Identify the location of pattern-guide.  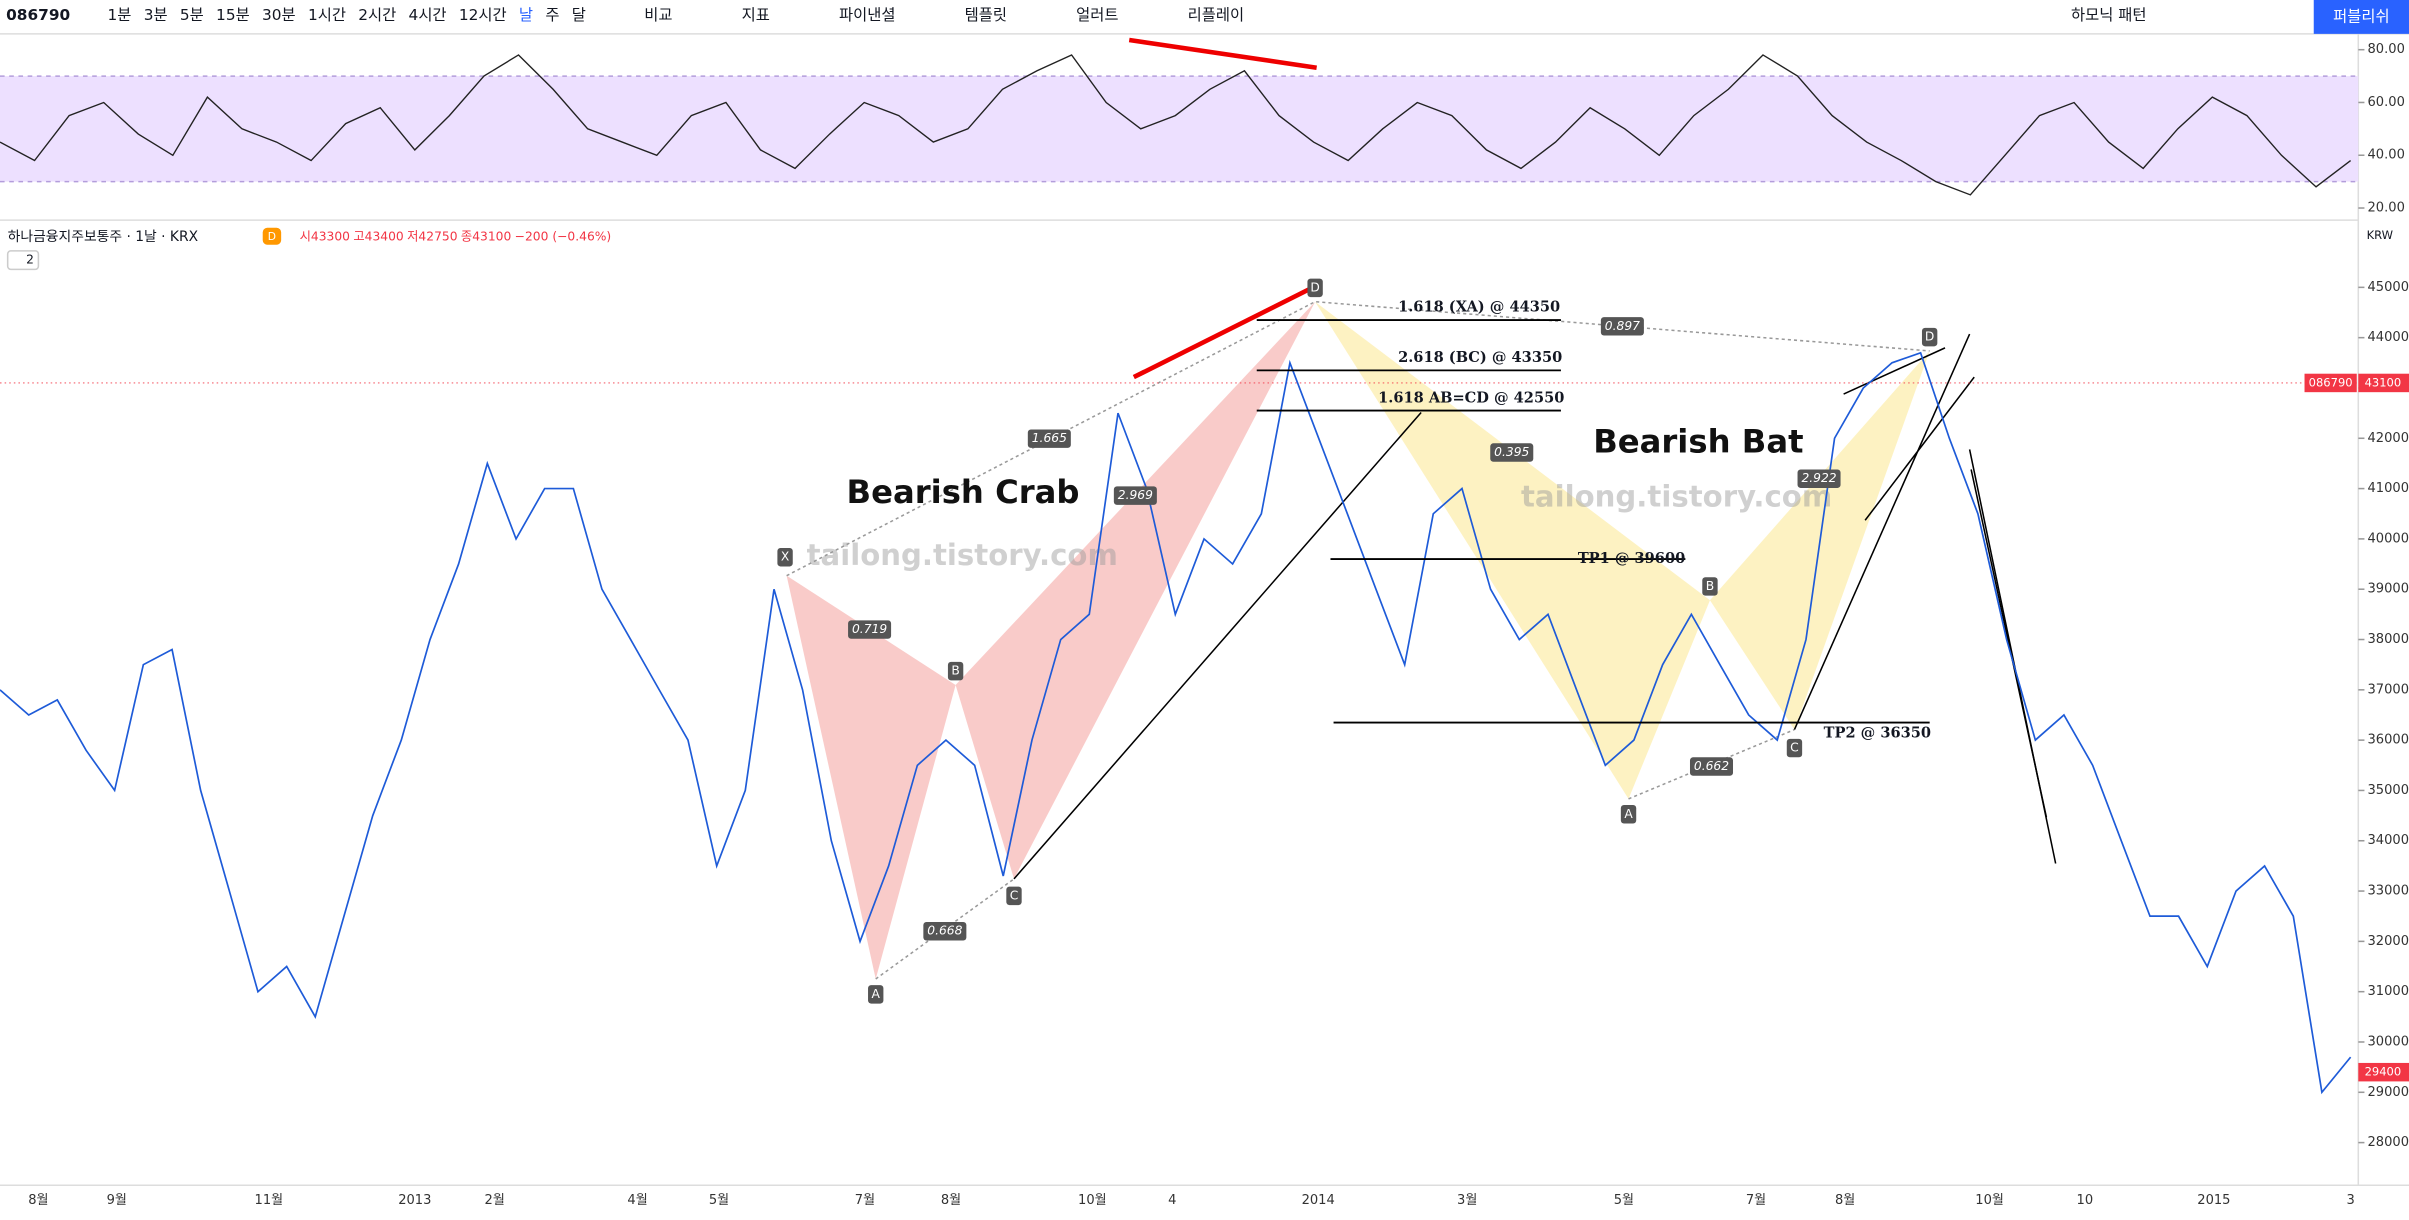
(945, 929).